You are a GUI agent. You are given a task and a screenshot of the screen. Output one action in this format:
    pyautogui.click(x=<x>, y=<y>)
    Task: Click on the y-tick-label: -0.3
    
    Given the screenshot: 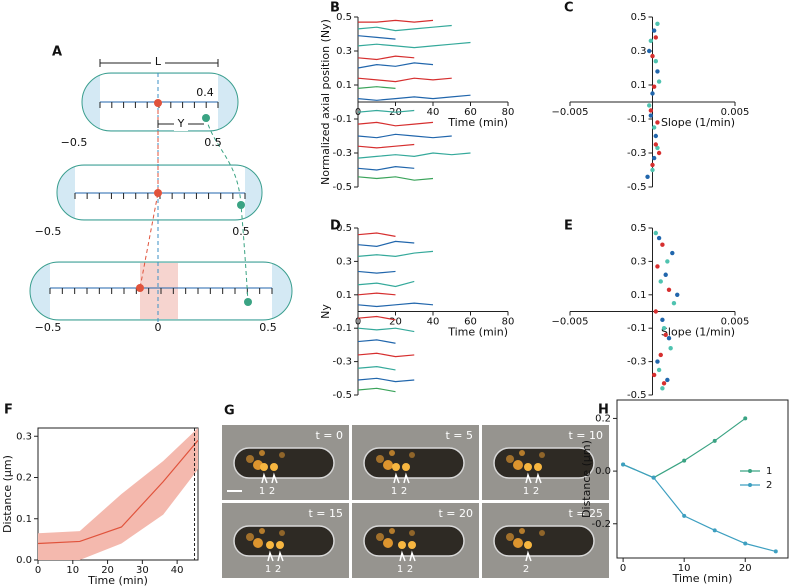 What is the action you would take?
    pyautogui.click(x=637, y=153)
    